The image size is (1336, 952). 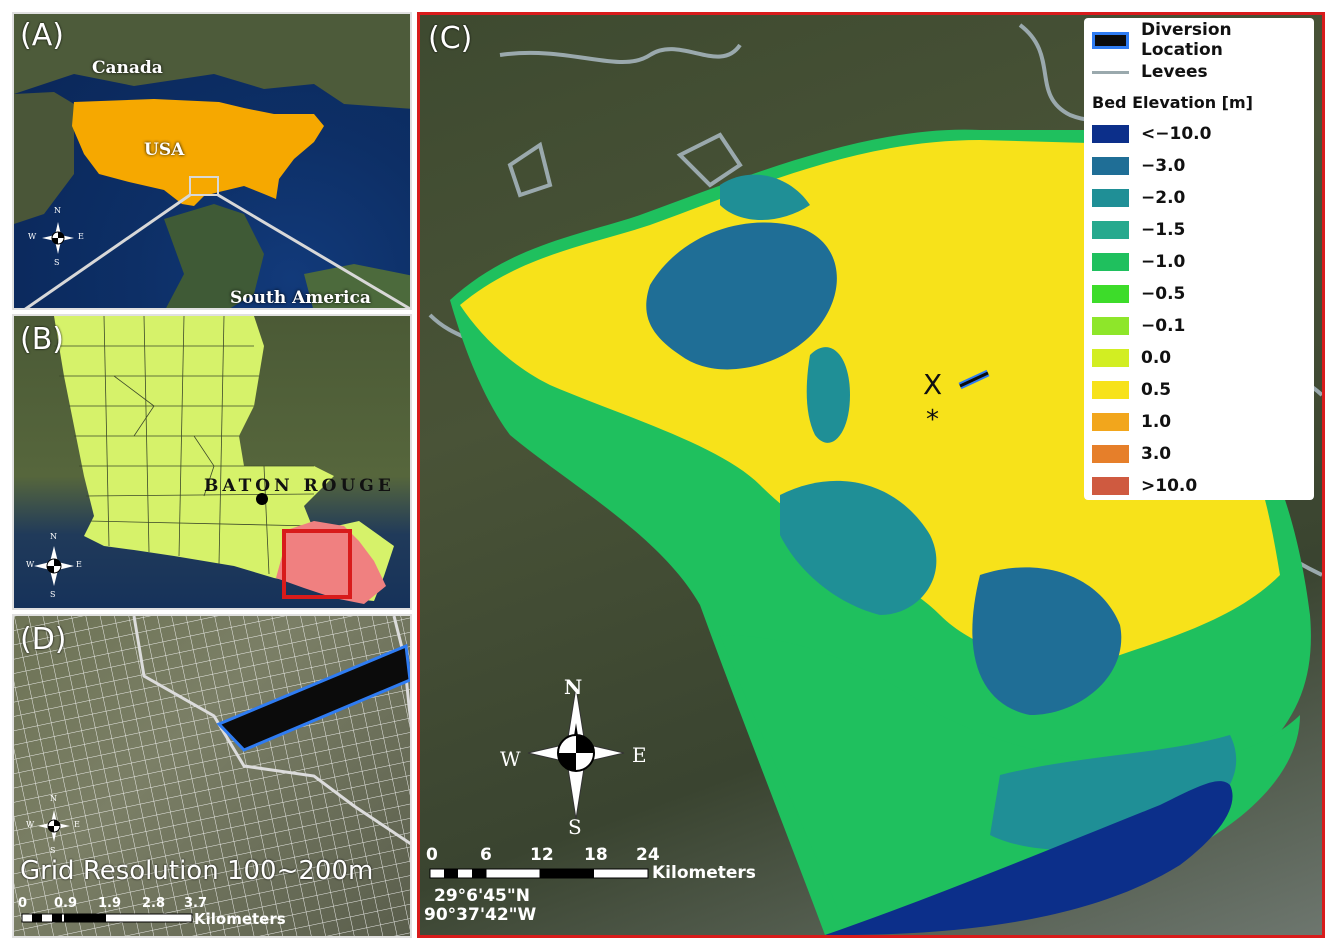 I want to click on panel-b-louisiana: (B) BATON ROUGE N S E W, so click(x=212, y=462).